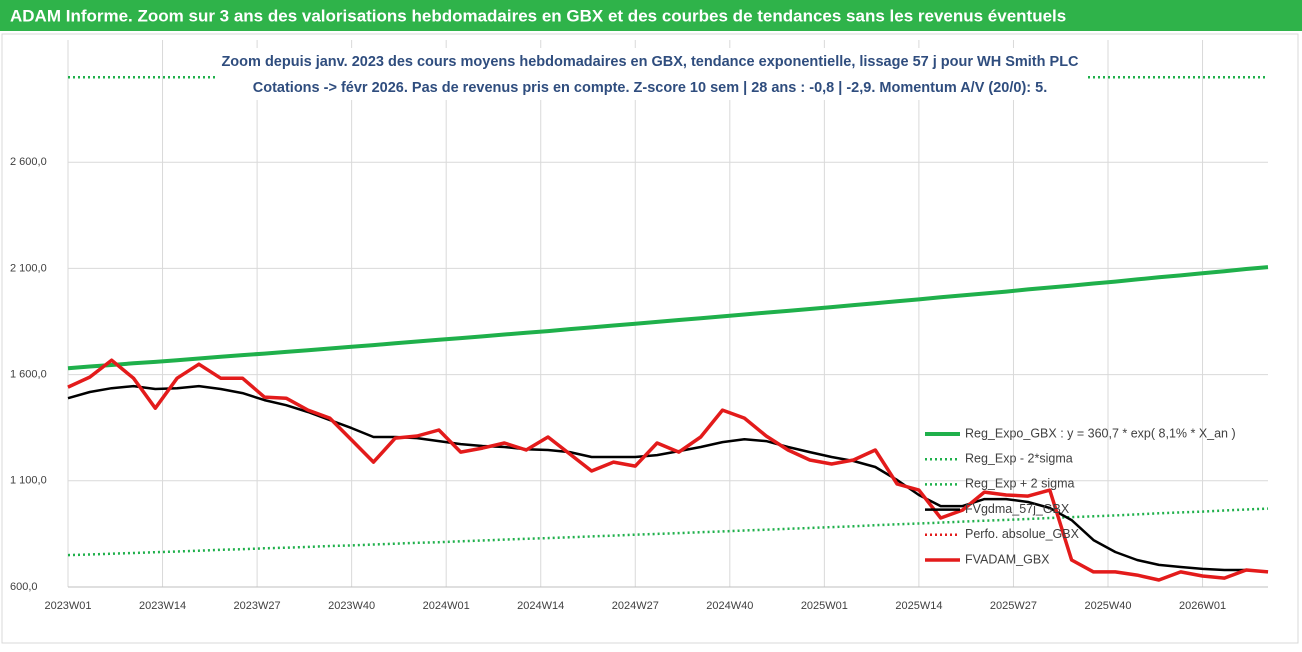 Image resolution: width=1302 pixels, height=652 pixels. What do you see at coordinates (668, 532) in the screenshot?
I see `series-line` at bounding box center [668, 532].